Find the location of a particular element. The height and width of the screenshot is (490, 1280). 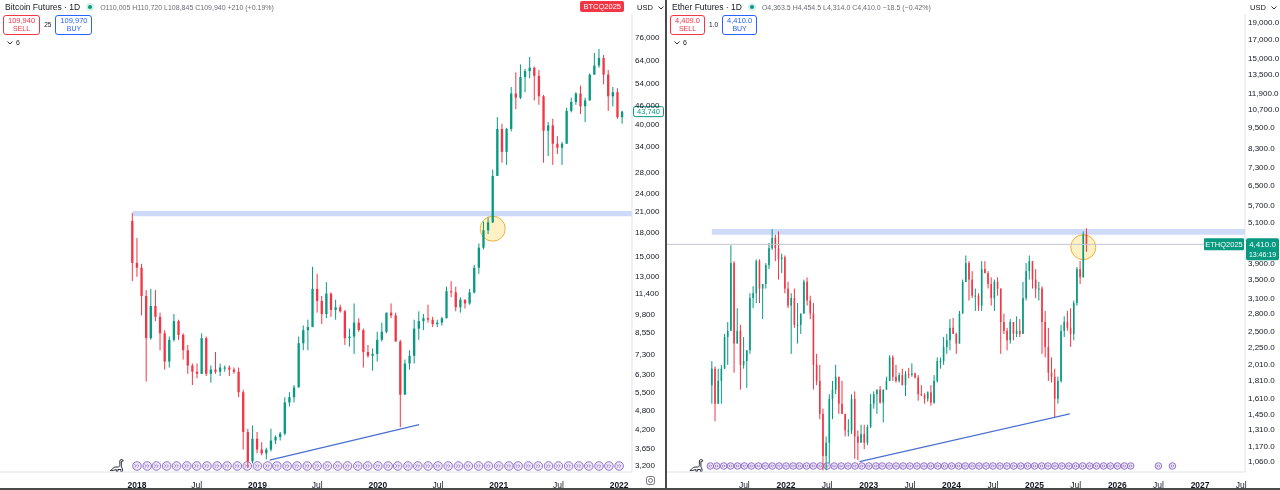

y-tick-label: 5,700.0 is located at coordinates (1262, 206).